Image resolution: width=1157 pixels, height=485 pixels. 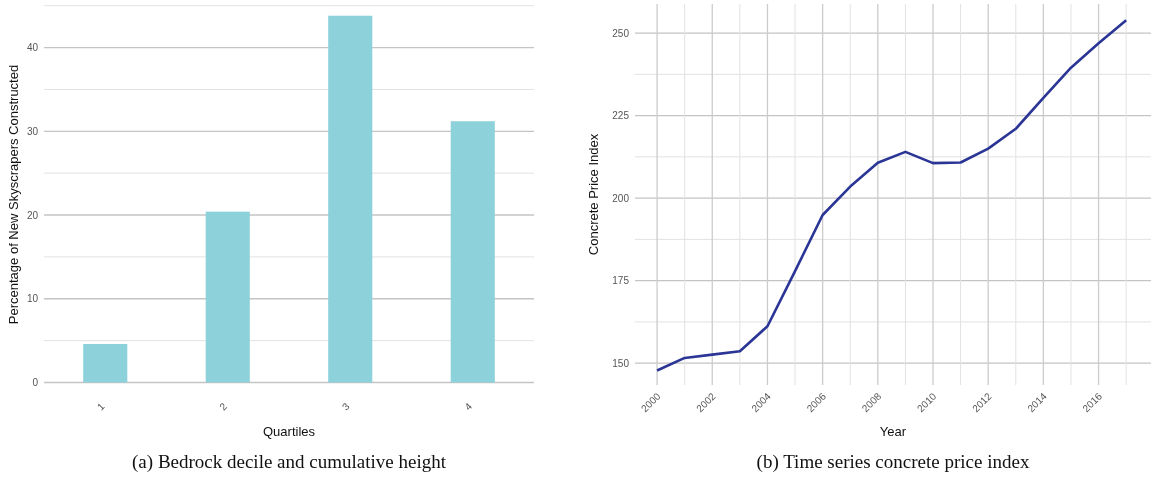 What do you see at coordinates (223, 406) in the screenshot?
I see `x-tick-label: 2` at bounding box center [223, 406].